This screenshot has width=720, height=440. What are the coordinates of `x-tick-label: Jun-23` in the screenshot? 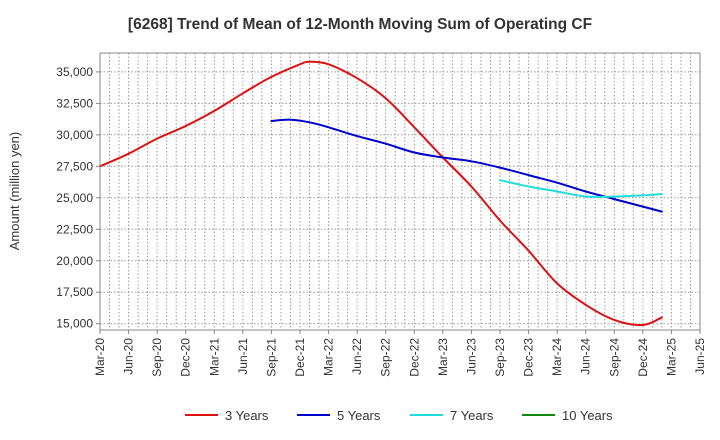 It's located at (471, 356).